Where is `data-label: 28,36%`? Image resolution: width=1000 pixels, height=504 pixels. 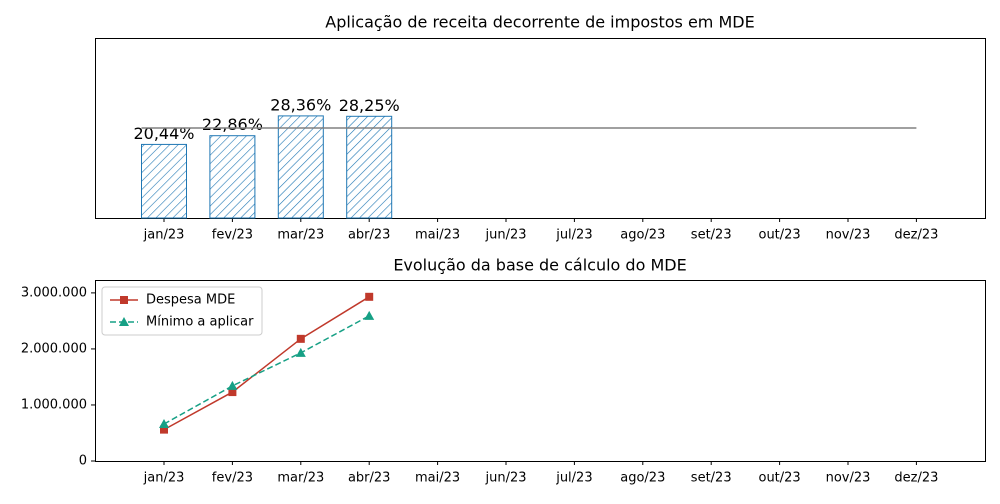 data-label: 28,36% is located at coordinates (300, 104).